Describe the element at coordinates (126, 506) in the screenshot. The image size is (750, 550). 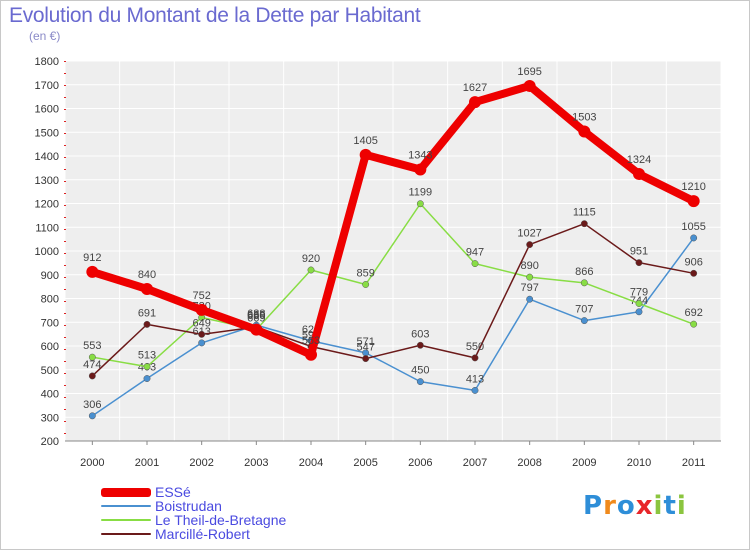
I see `legend-swatch-boistrudan` at that location.